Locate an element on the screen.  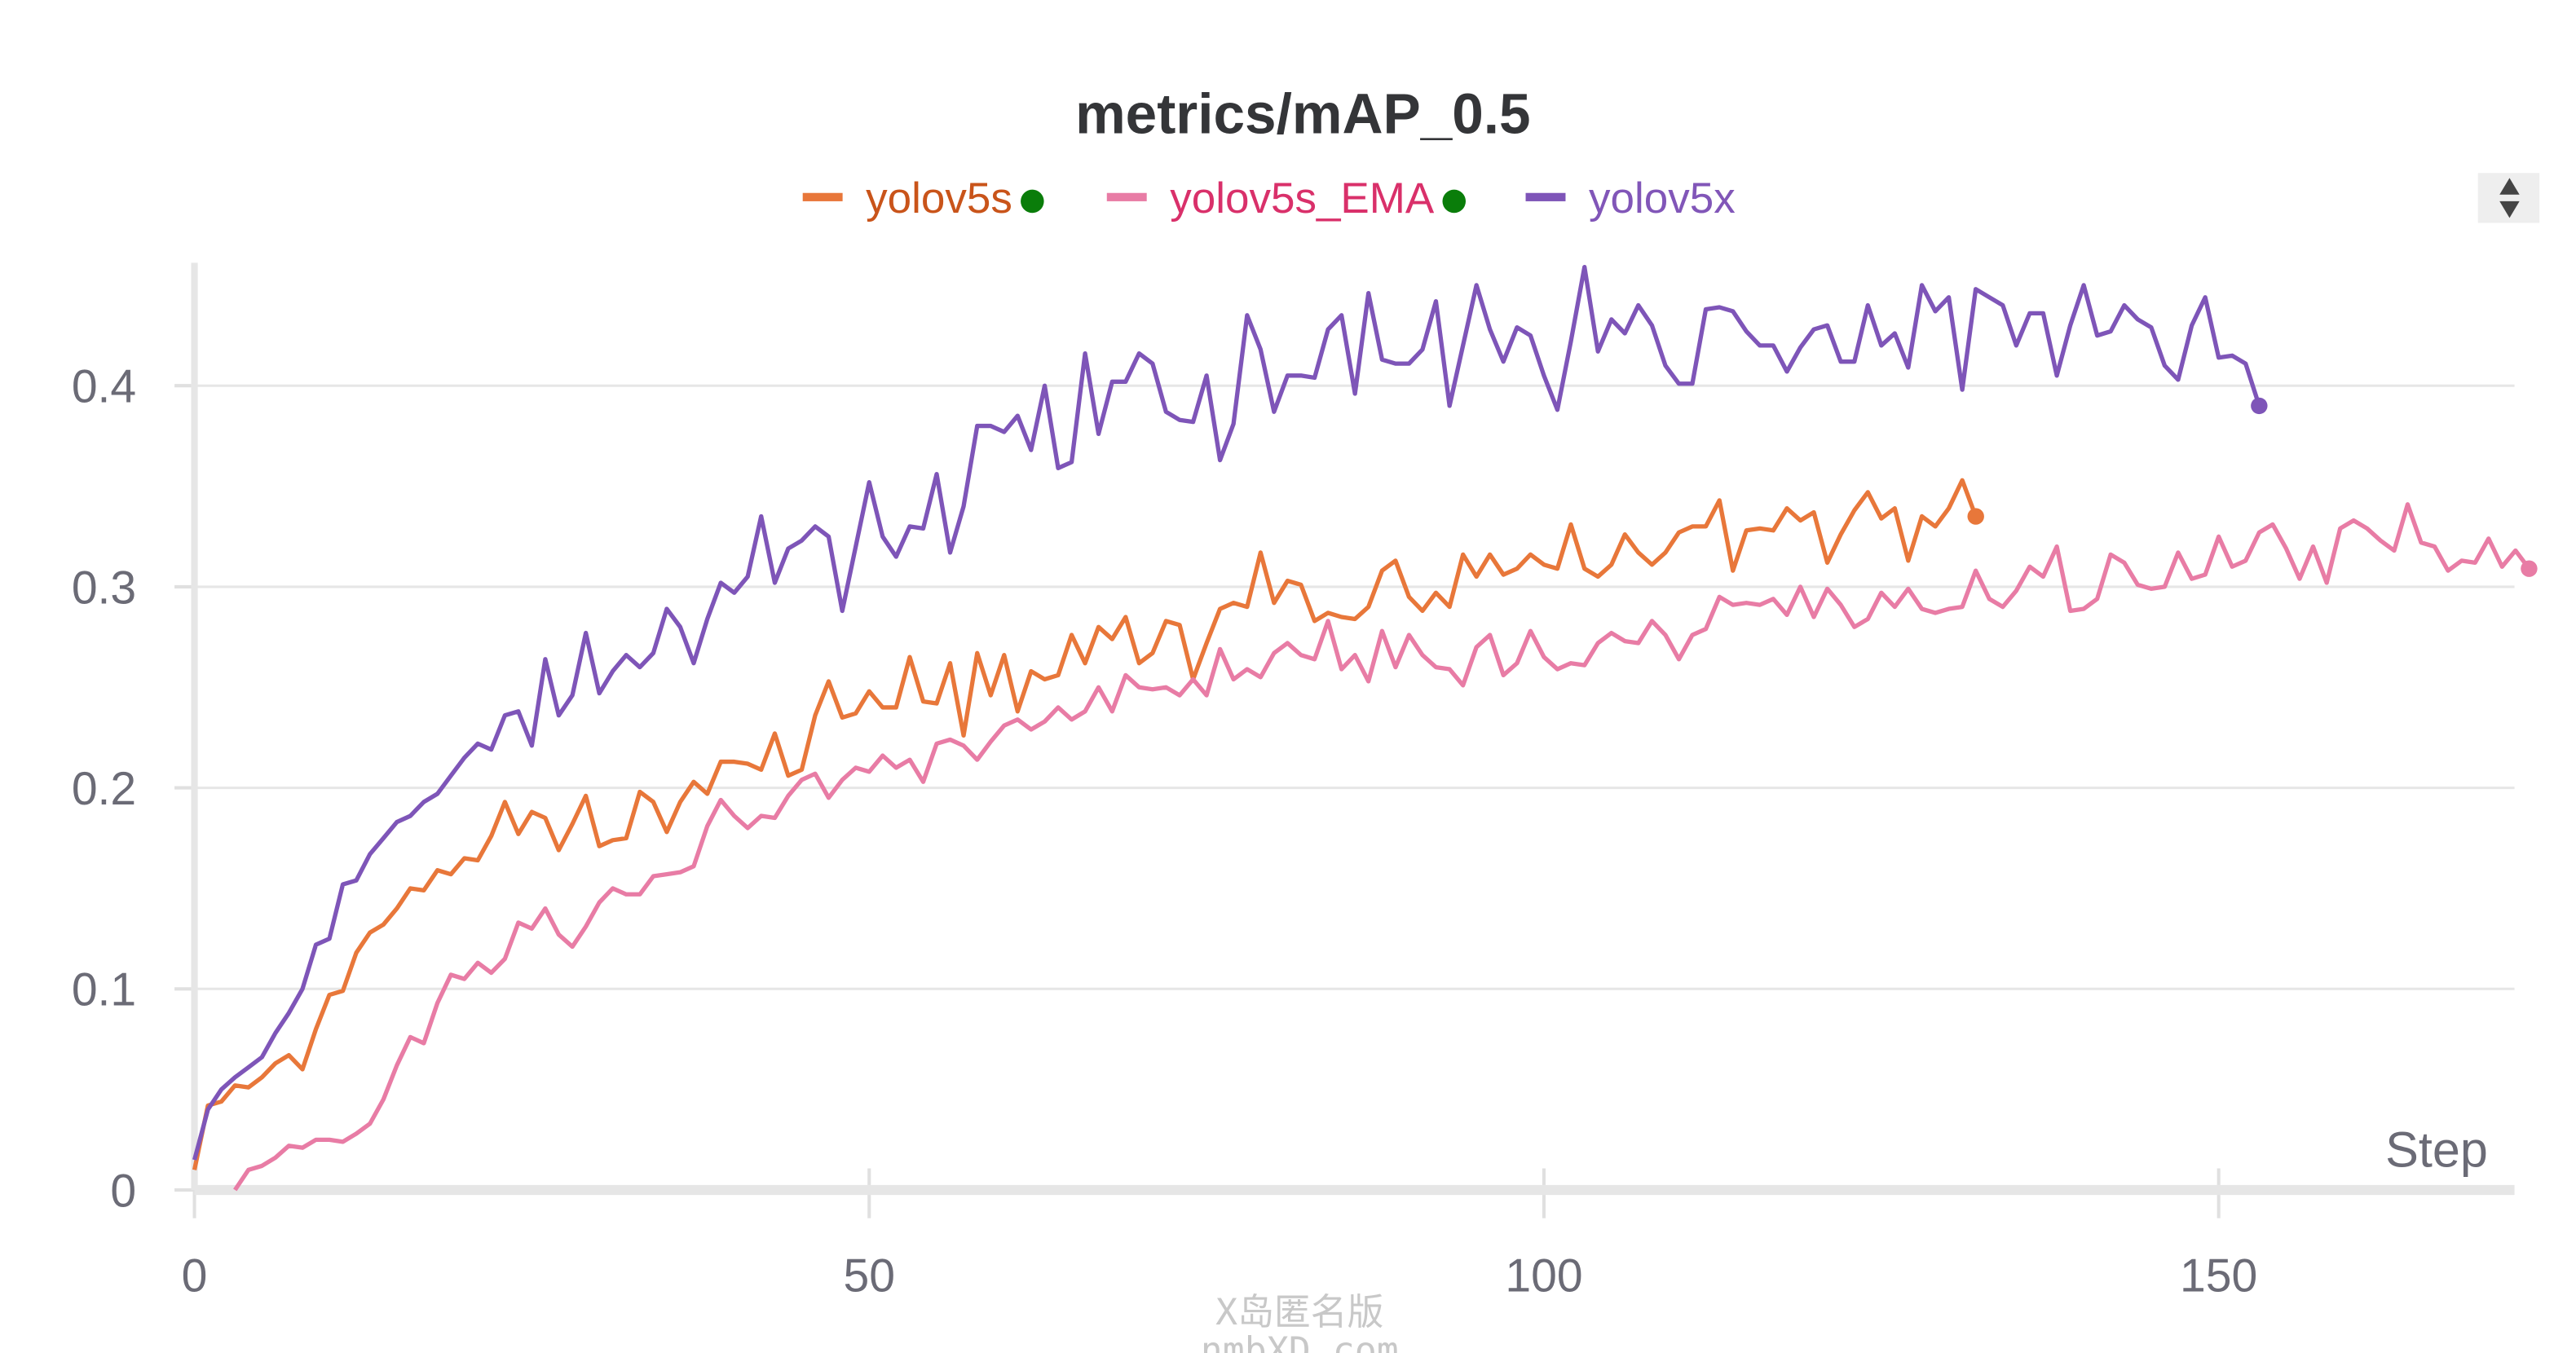
x-tick-label: 0 is located at coordinates (195, 1275).